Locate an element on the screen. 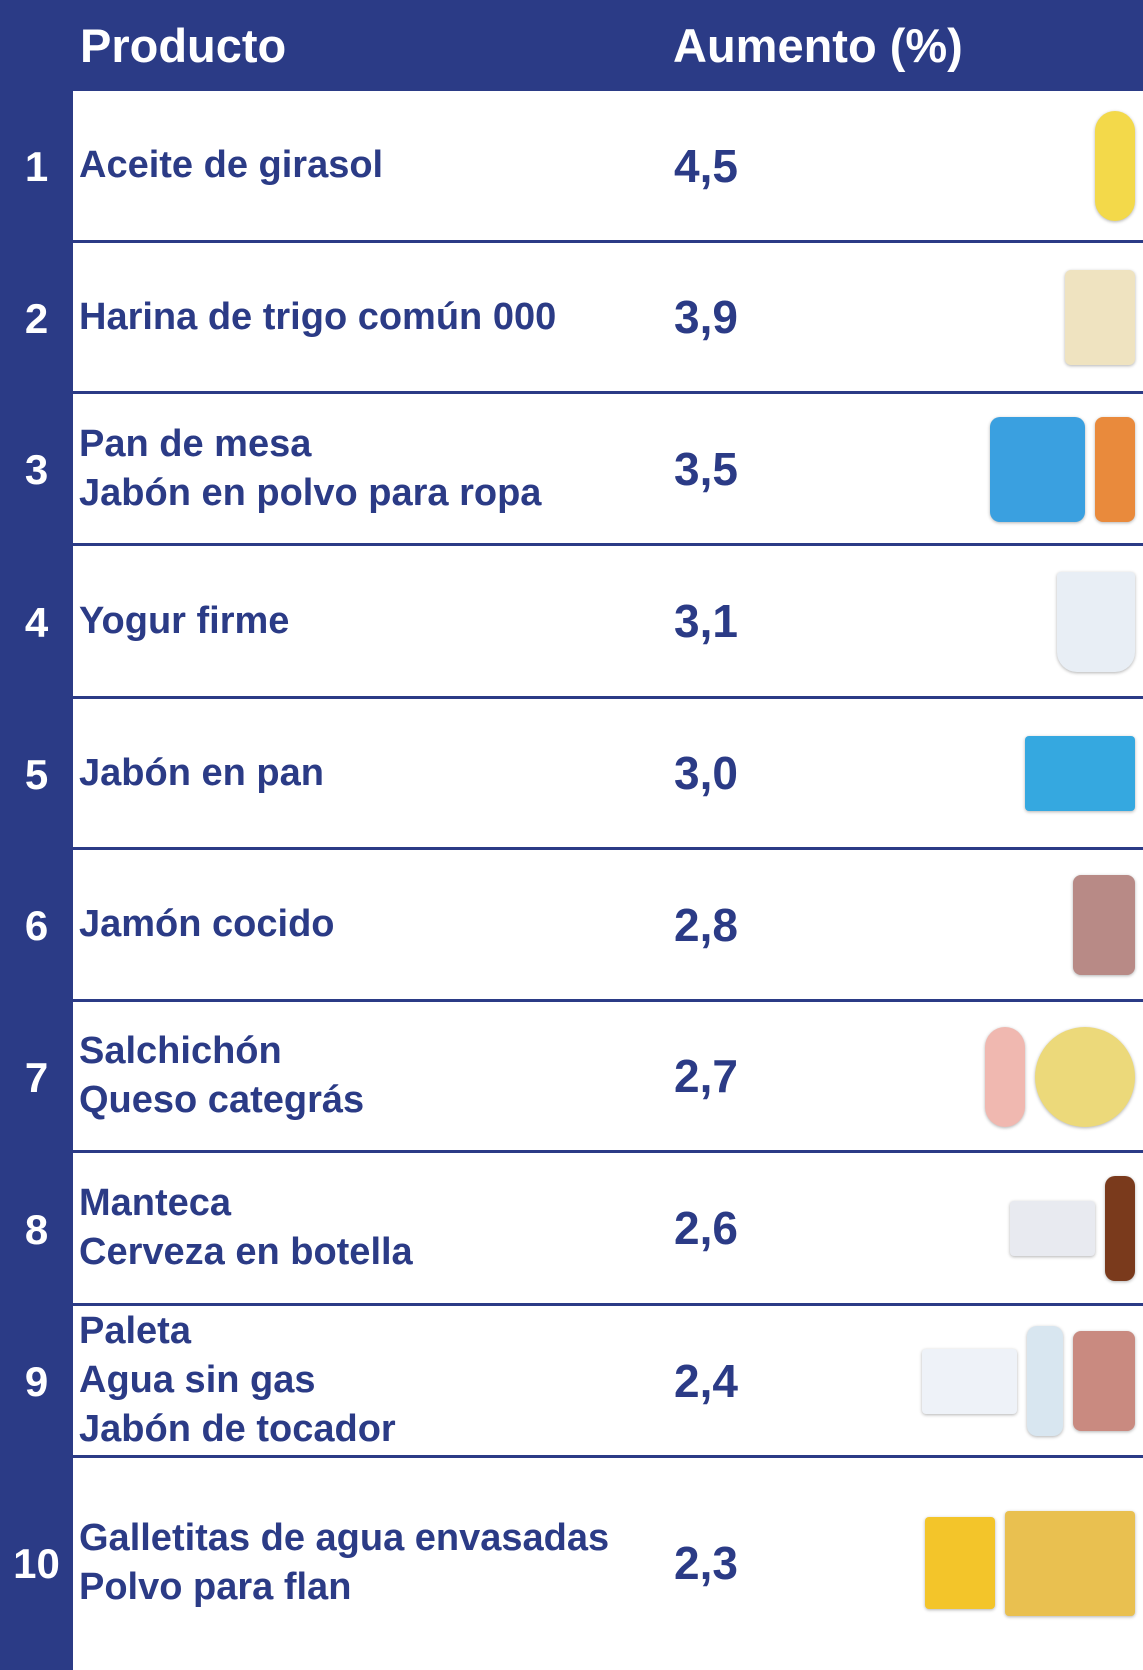 This screenshot has height=1670, width=1143. product-names: Yogur firme is located at coordinates (184, 621).